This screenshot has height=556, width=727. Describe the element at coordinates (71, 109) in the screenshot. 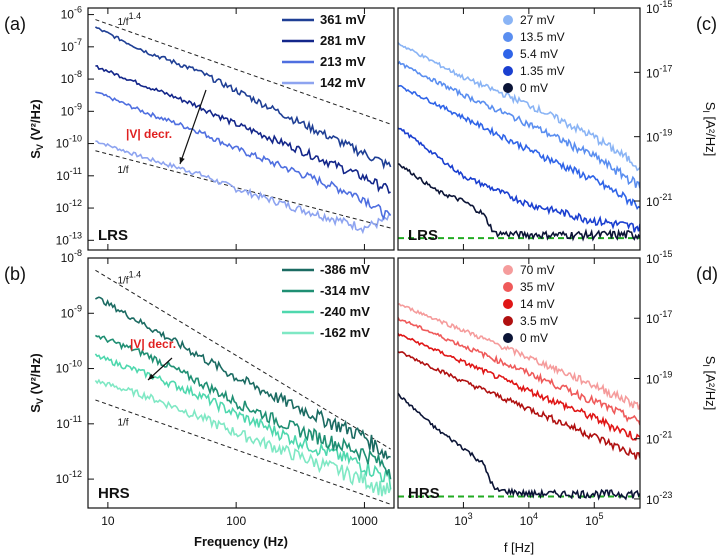

I see `y-tick-label: 10⁻⁹` at that location.